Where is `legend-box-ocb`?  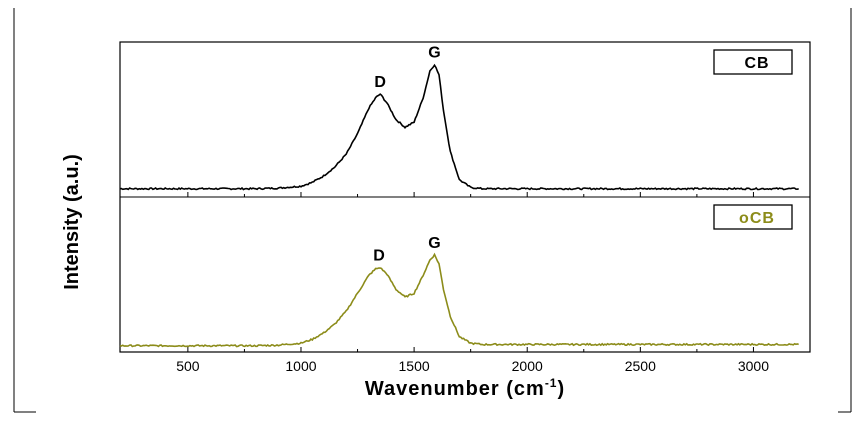
legend-box-ocb is located at coordinates (753, 217).